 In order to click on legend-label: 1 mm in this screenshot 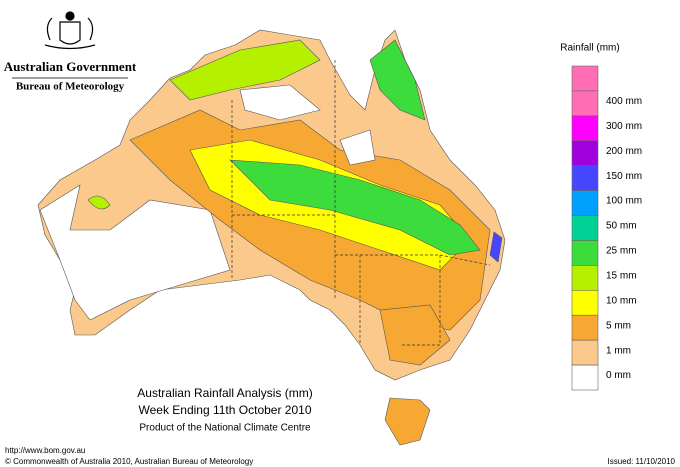, I will do `click(618, 350)`.